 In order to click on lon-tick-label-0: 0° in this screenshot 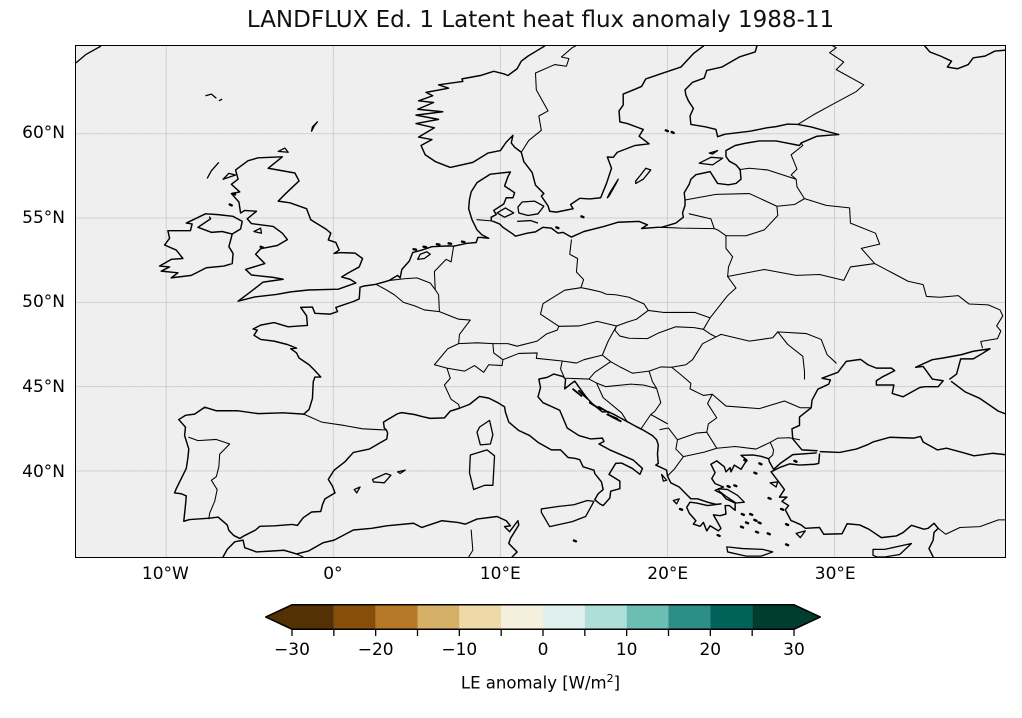, I will do `click(333, 574)`.